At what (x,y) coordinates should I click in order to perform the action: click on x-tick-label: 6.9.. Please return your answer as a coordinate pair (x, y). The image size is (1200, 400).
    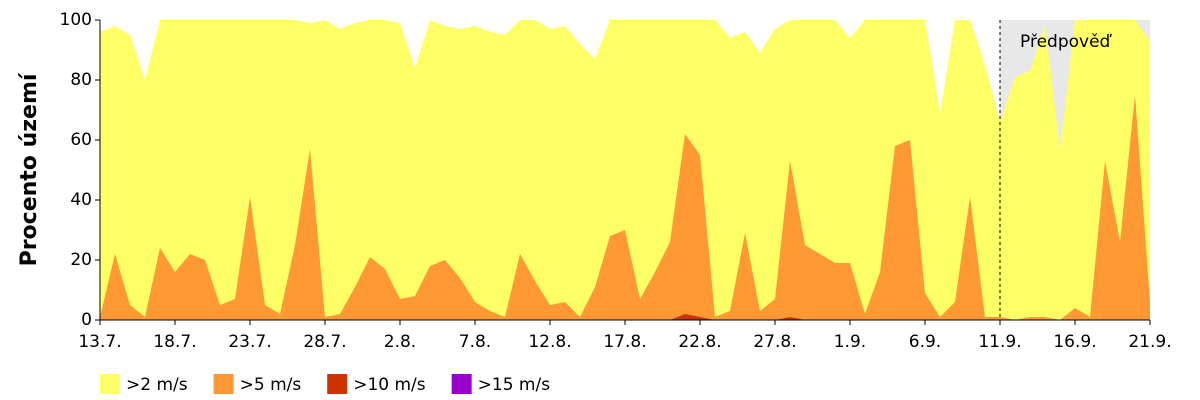
    Looking at the image, I should click on (925, 342).